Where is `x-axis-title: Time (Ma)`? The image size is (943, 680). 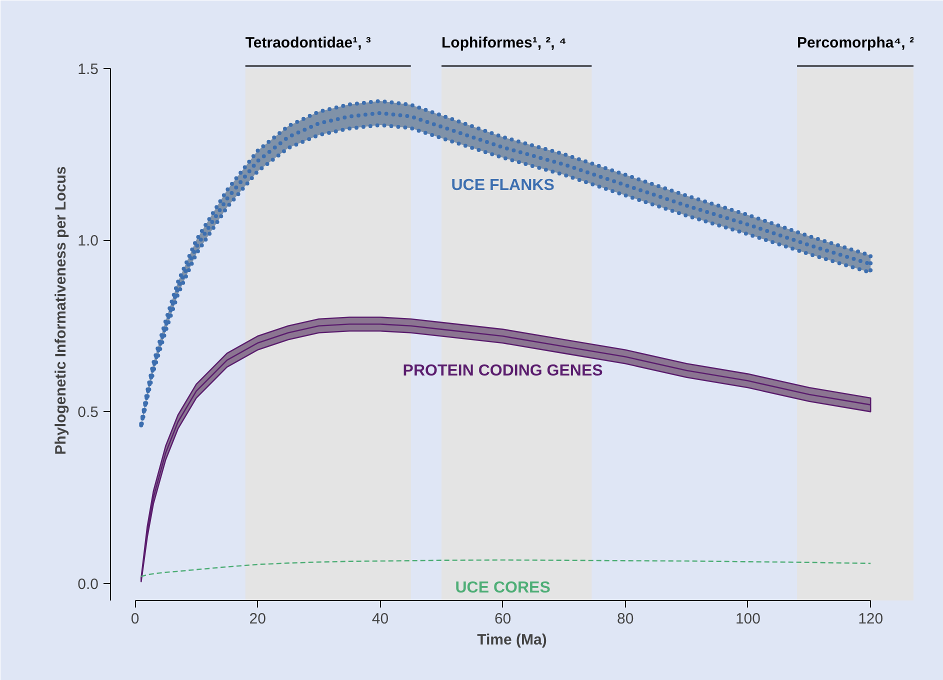
x-axis-title: Time (Ma) is located at coordinates (512, 640).